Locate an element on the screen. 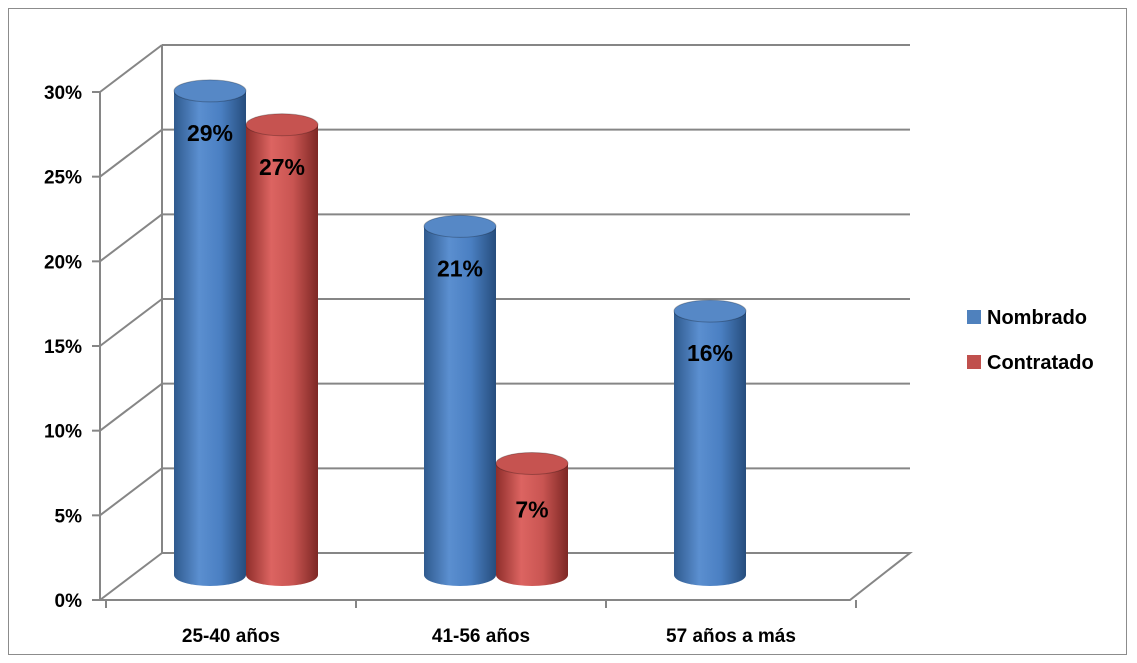  y-tick-label: 10% is located at coordinates (63, 432).